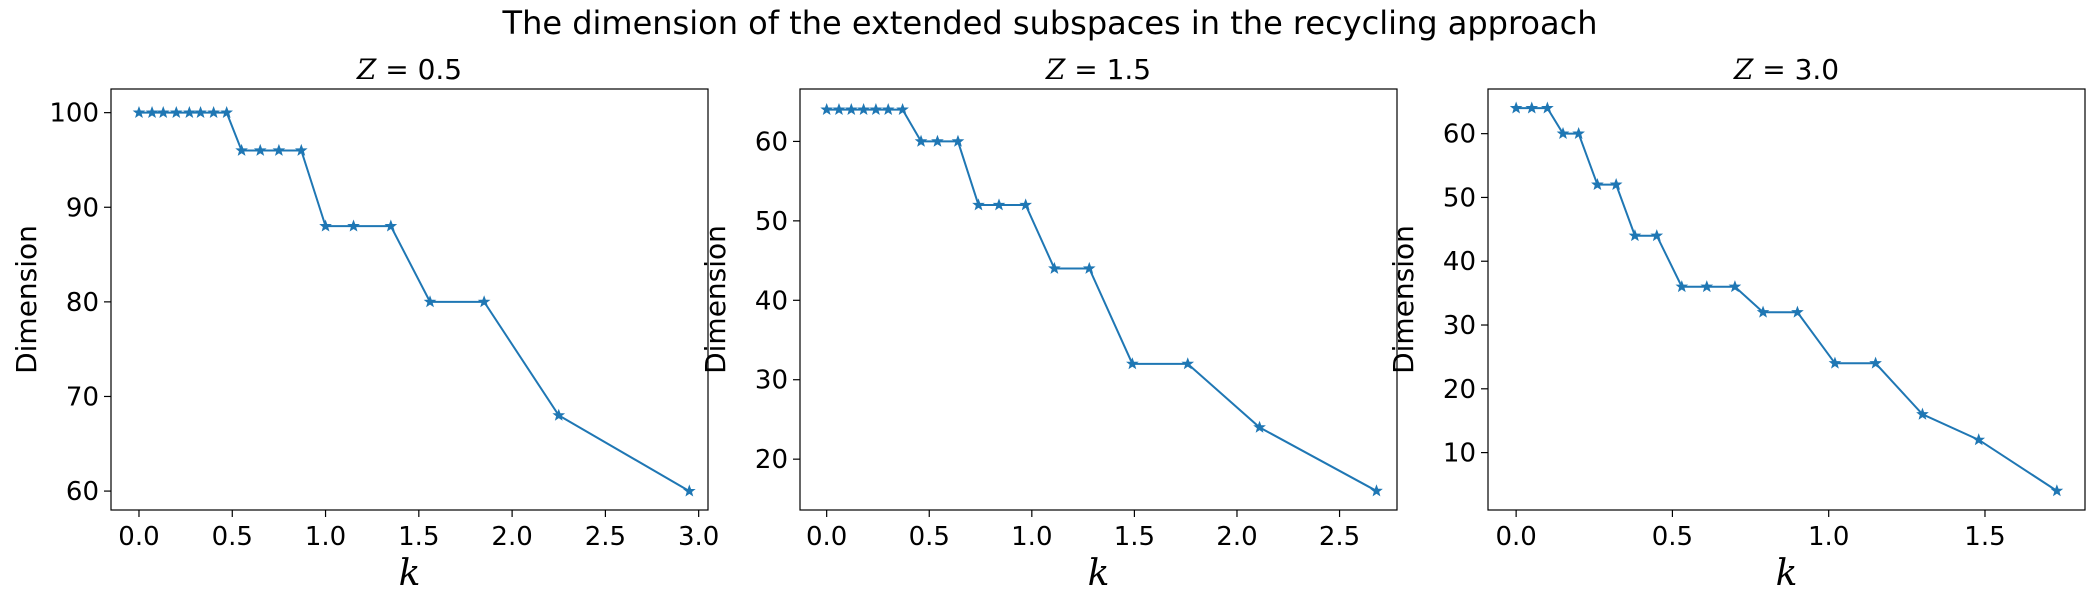  Describe the element at coordinates (1796, 69) in the screenshot. I see `subplot-title-value: = 3.0` at that location.